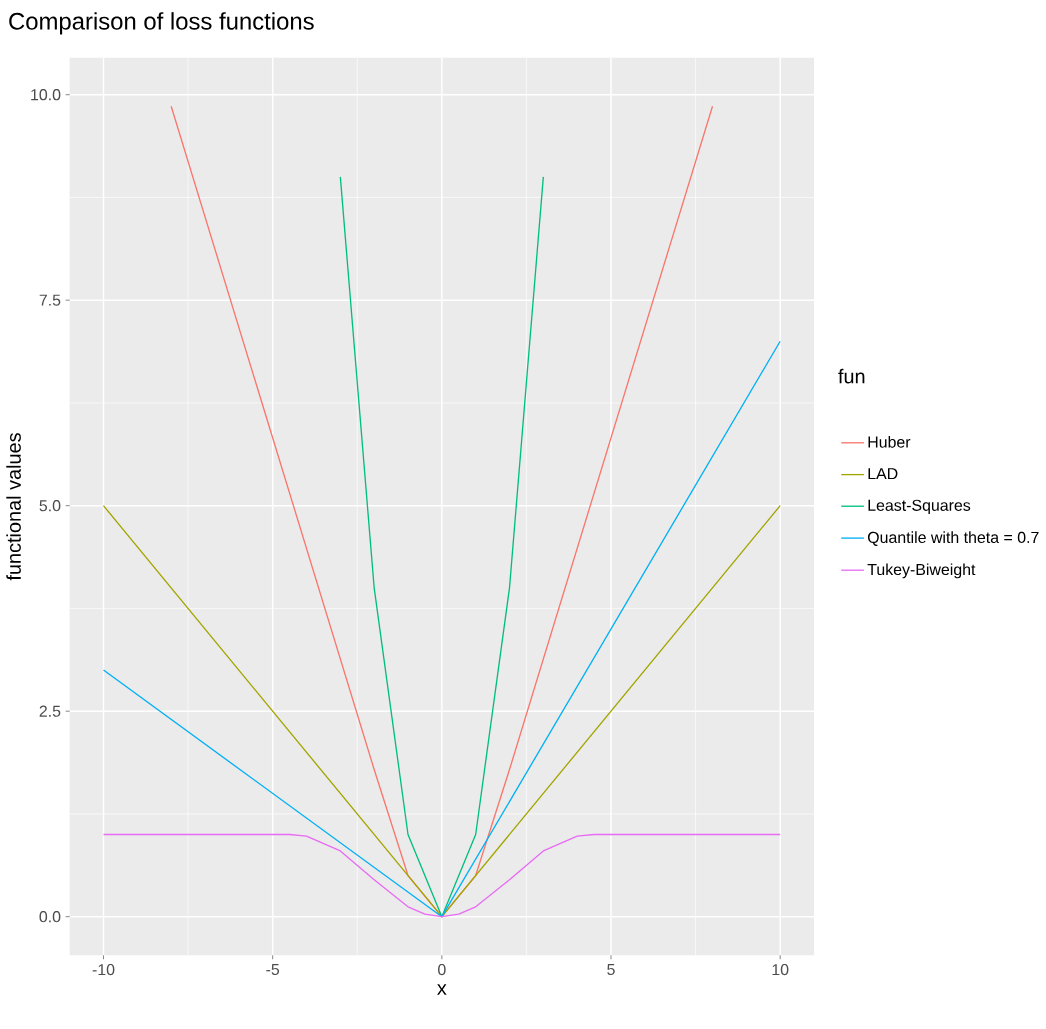 This screenshot has height=1029, width=1046. What do you see at coordinates (611, 970) in the screenshot?
I see `x-tick-label: 5` at bounding box center [611, 970].